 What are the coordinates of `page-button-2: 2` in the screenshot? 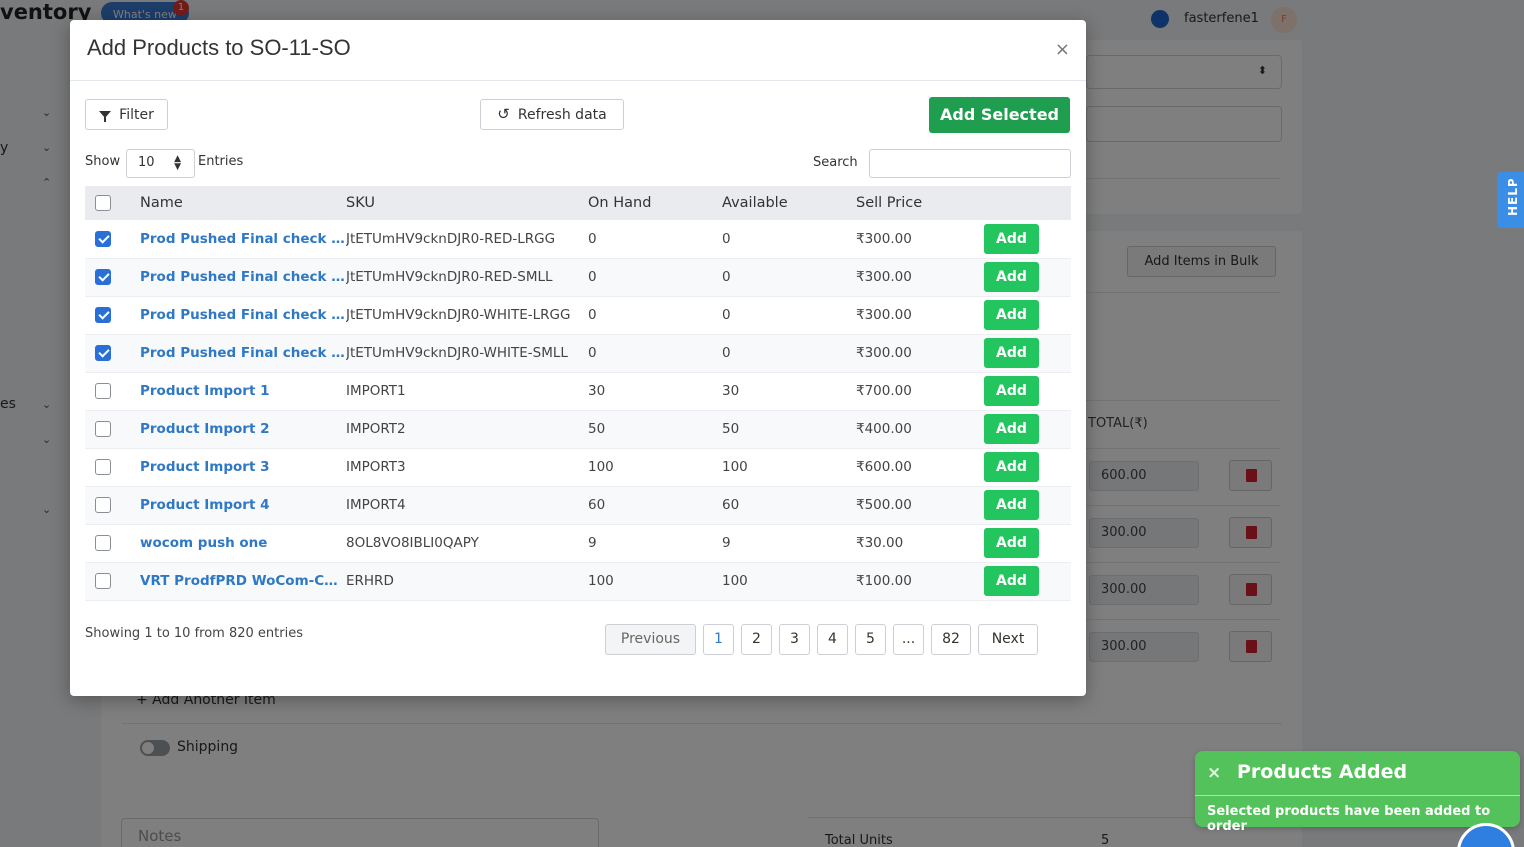 It's located at (756, 639).